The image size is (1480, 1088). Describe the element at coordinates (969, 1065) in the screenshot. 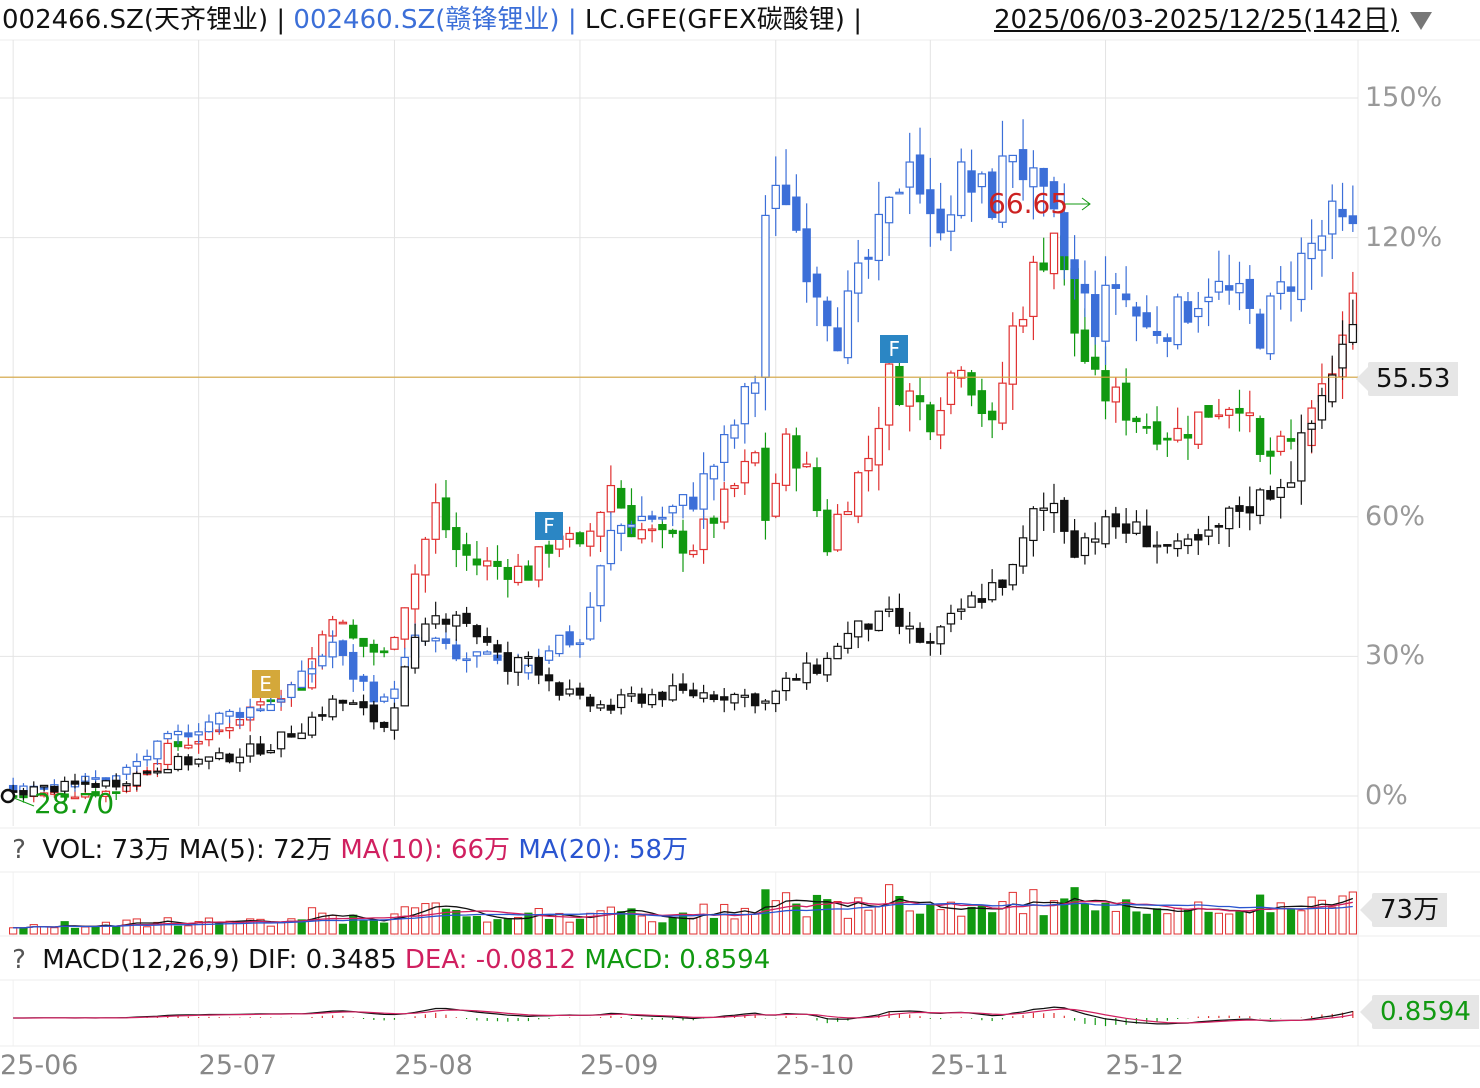

I see `x-tick-label: 25-11` at that location.